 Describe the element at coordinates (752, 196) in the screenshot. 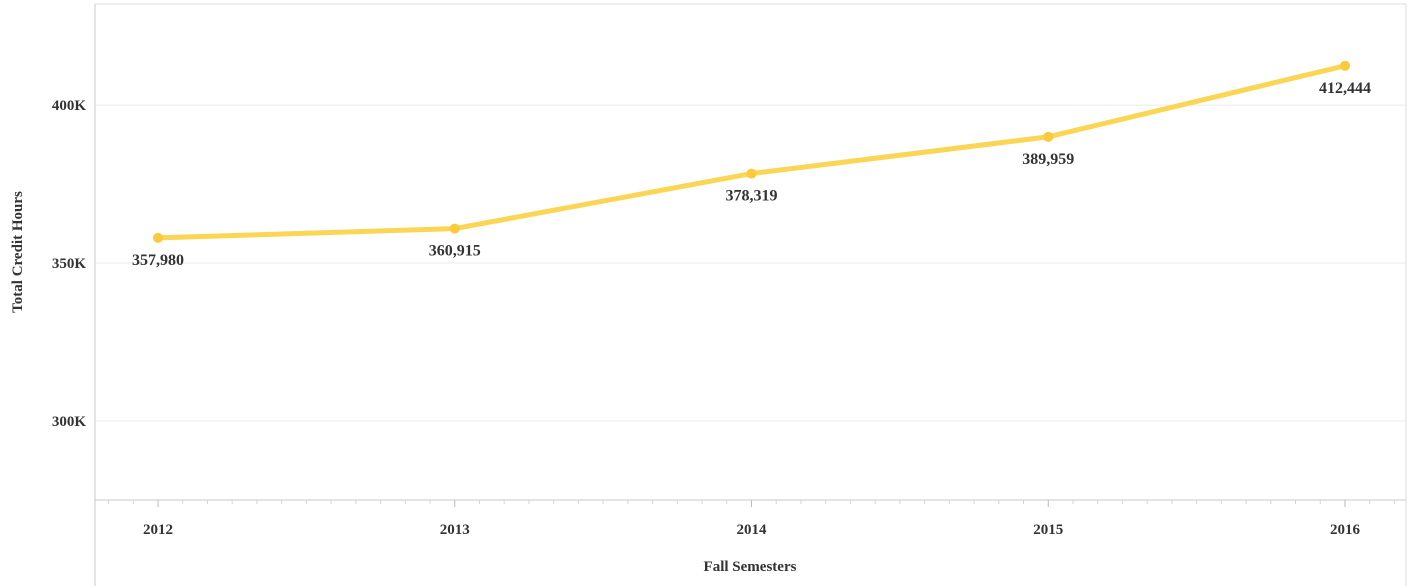

I see `data-label: 378,319` at that location.